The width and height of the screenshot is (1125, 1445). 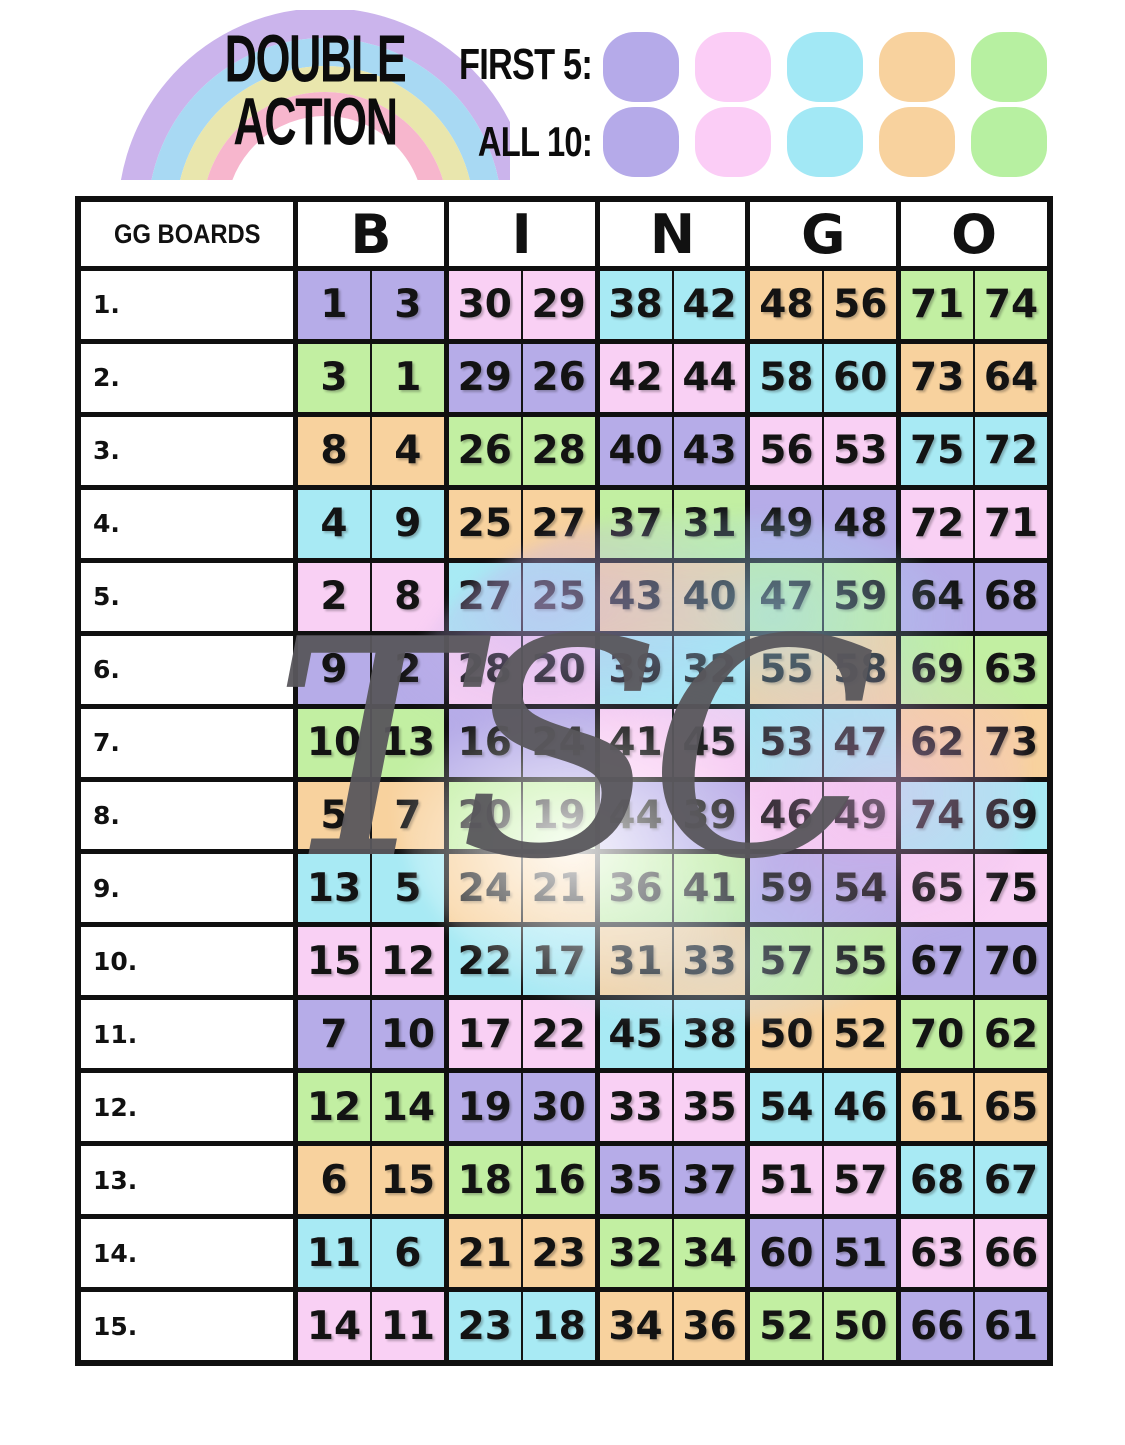 I want to click on bingo-pair-n: 34 36, so click(x=672, y=1326).